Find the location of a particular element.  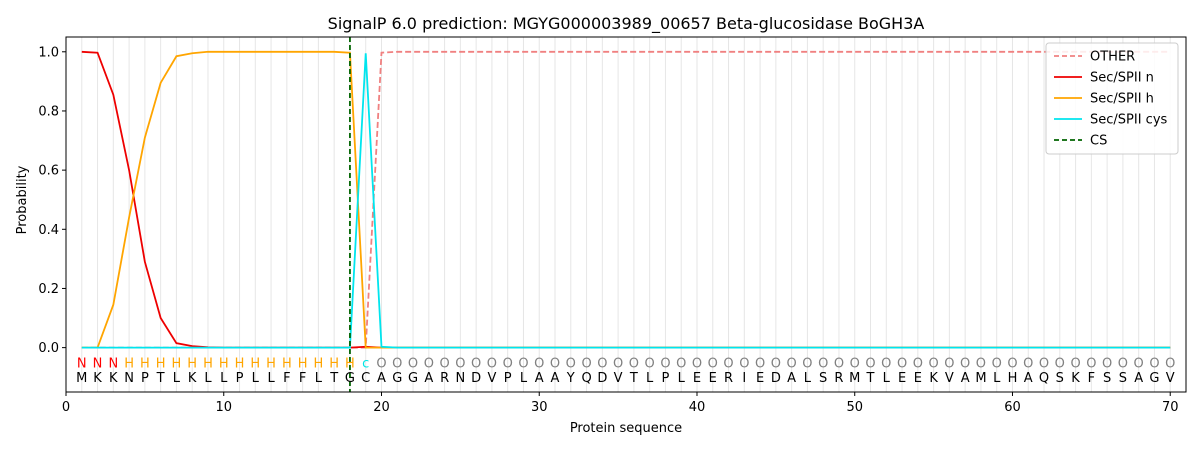

x-tick-label: 10 is located at coordinates (223, 407).